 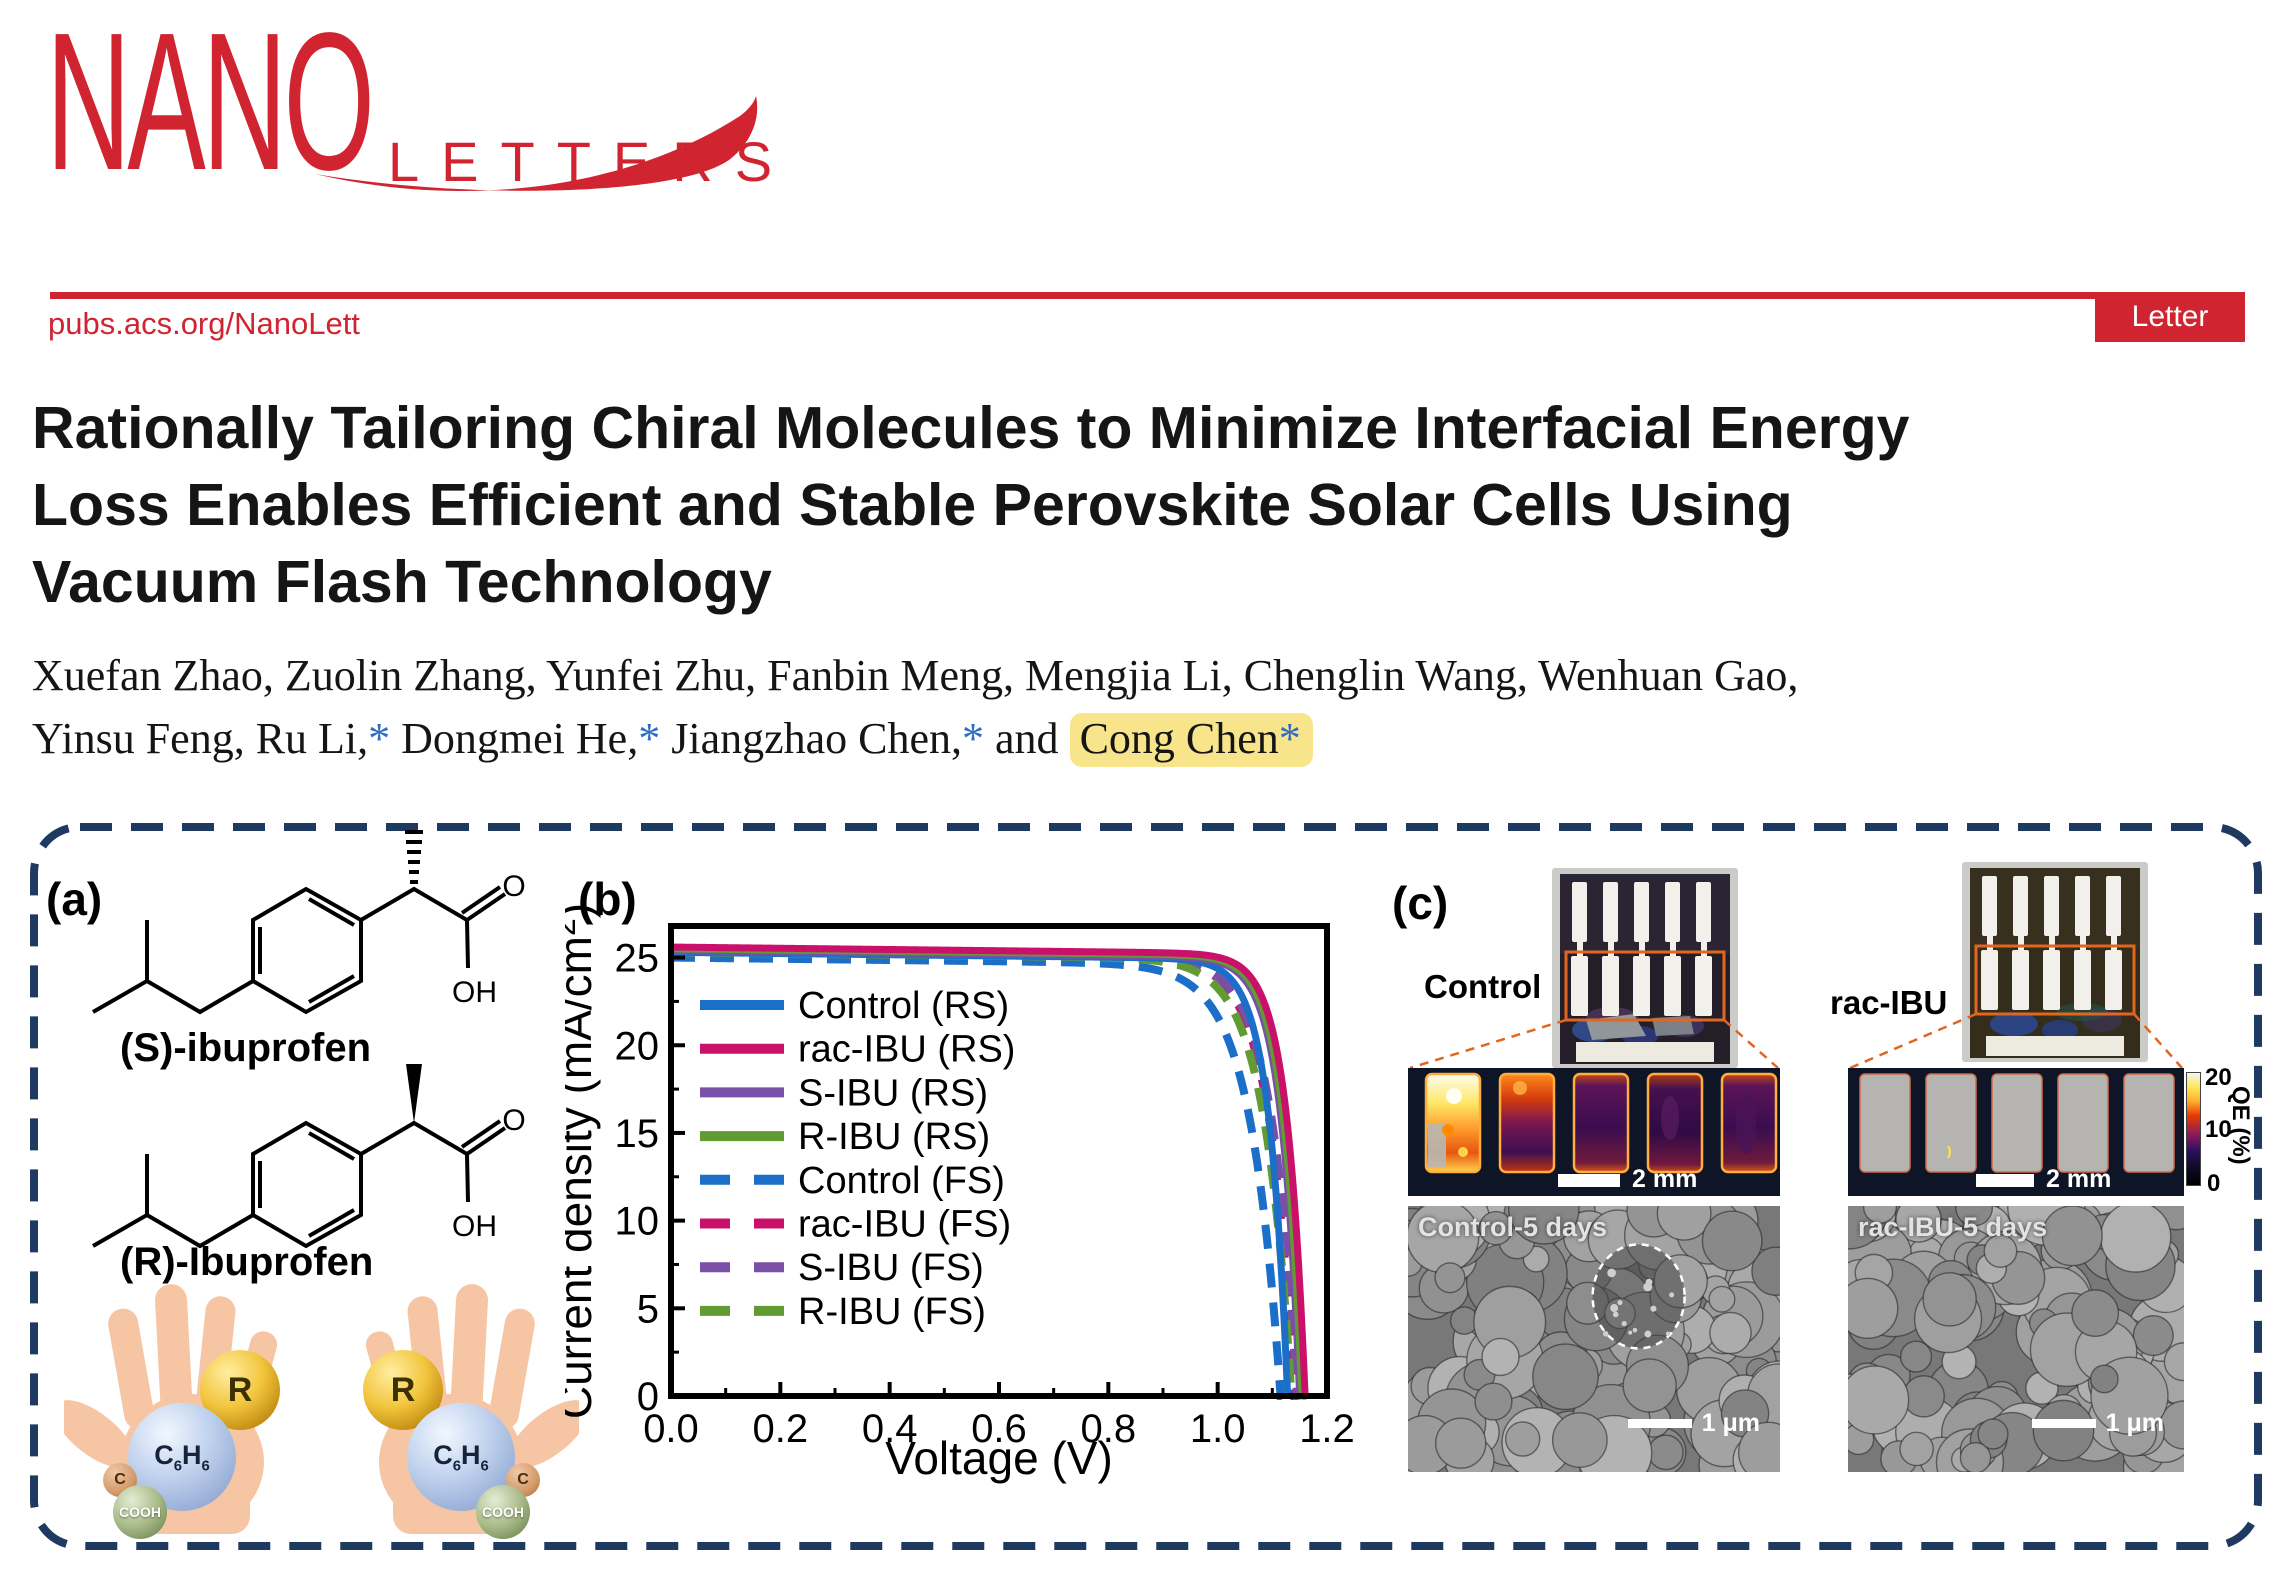 I want to click on svg-text: 0, so click(x=648, y=1397).